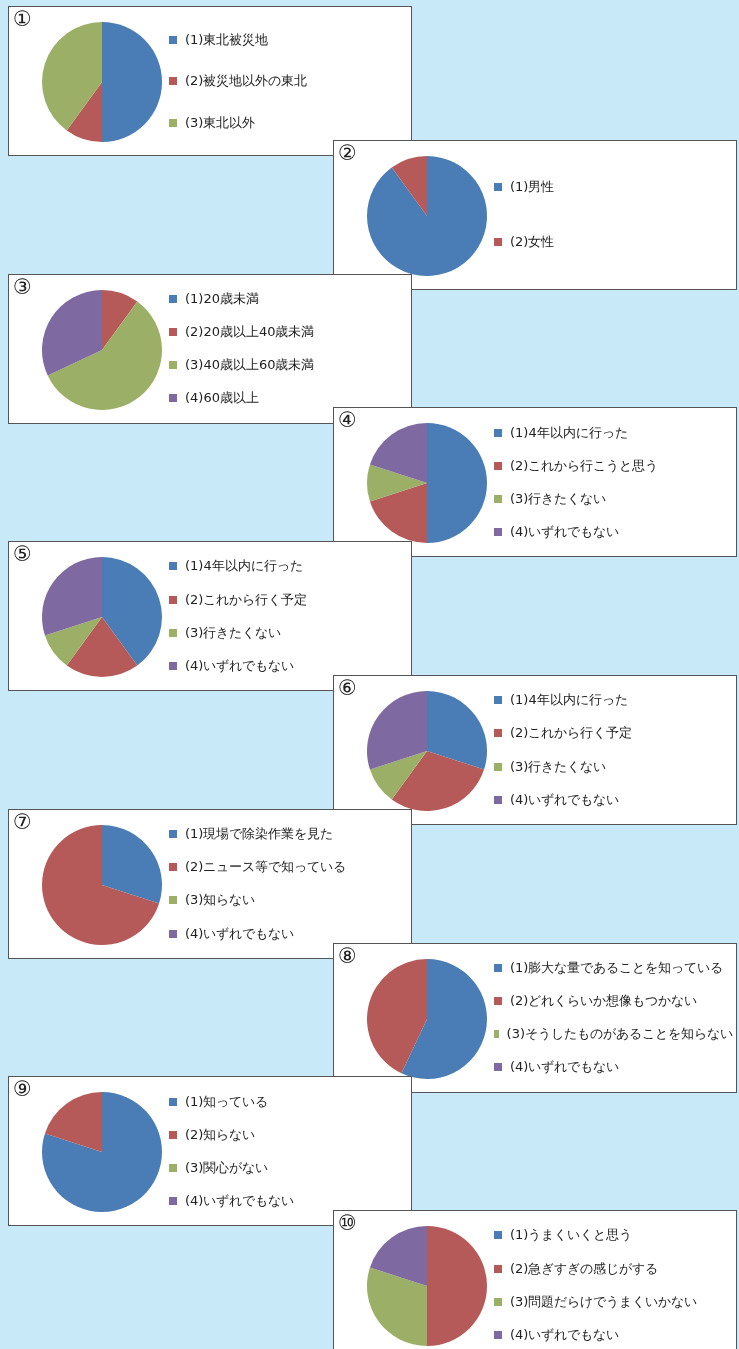 The width and height of the screenshot is (739, 1349). Describe the element at coordinates (259, 834) in the screenshot. I see `legend-label: (1)現場で除染作業を見た` at that location.